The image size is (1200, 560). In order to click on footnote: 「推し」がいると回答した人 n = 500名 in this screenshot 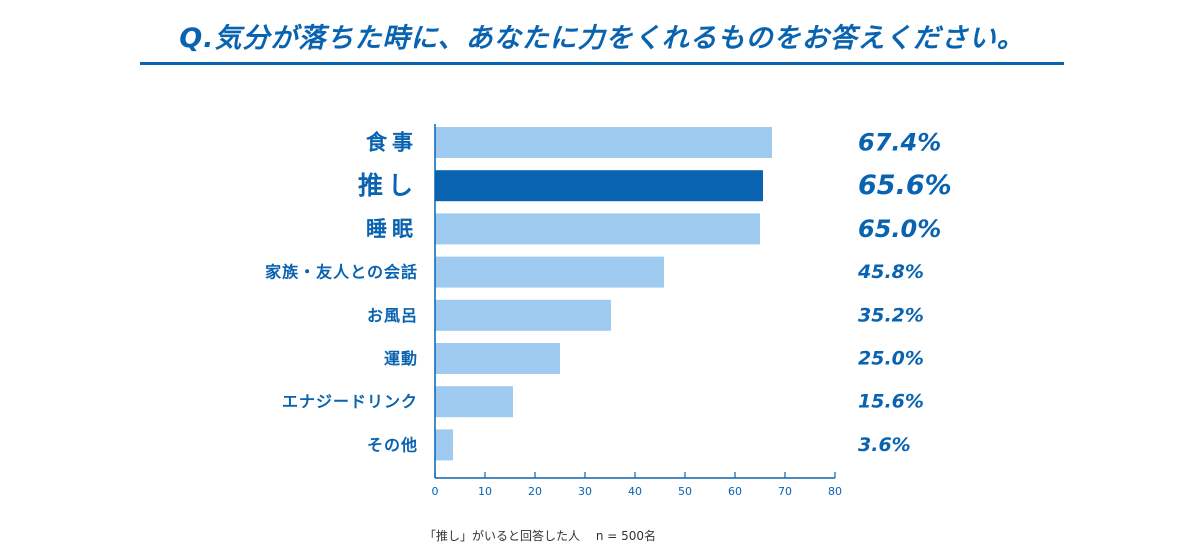, I will do `click(540, 536)`.